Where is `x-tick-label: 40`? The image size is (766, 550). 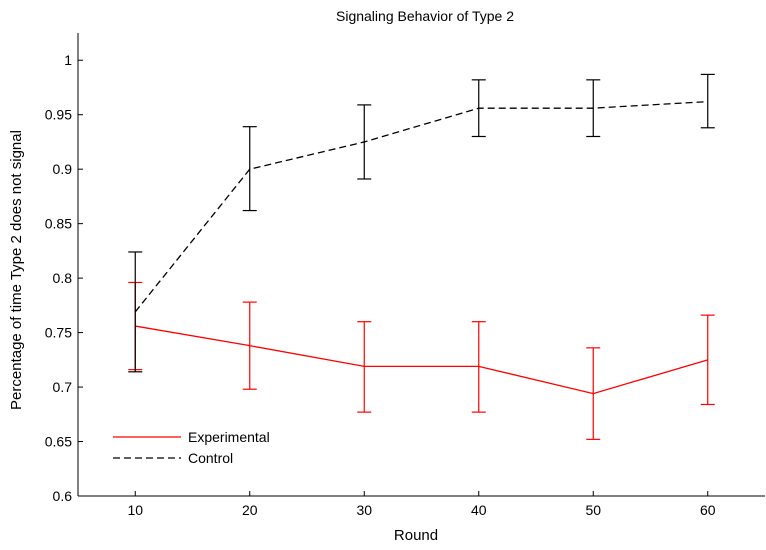 x-tick-label: 40 is located at coordinates (479, 510).